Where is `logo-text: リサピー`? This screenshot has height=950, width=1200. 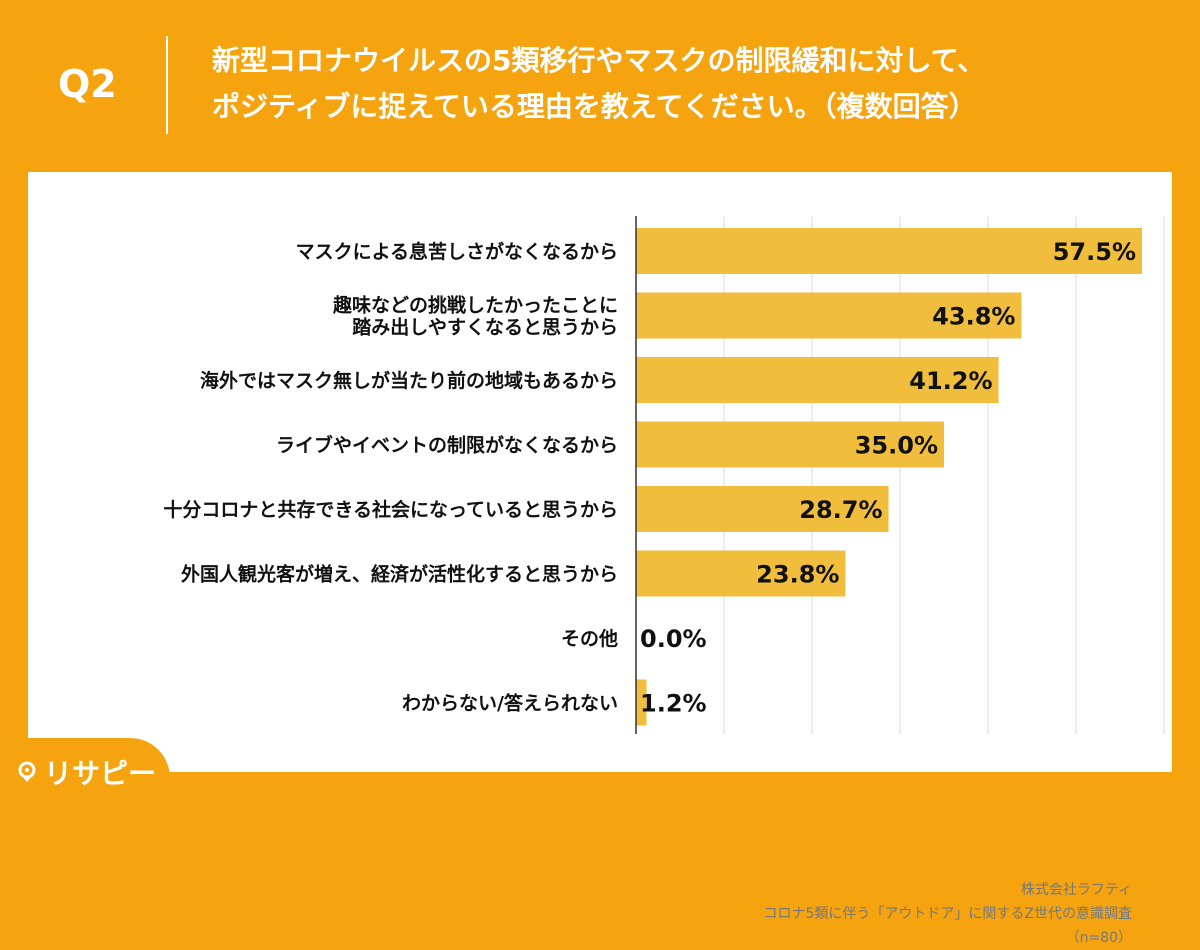 logo-text: リサピー is located at coordinates (100, 773).